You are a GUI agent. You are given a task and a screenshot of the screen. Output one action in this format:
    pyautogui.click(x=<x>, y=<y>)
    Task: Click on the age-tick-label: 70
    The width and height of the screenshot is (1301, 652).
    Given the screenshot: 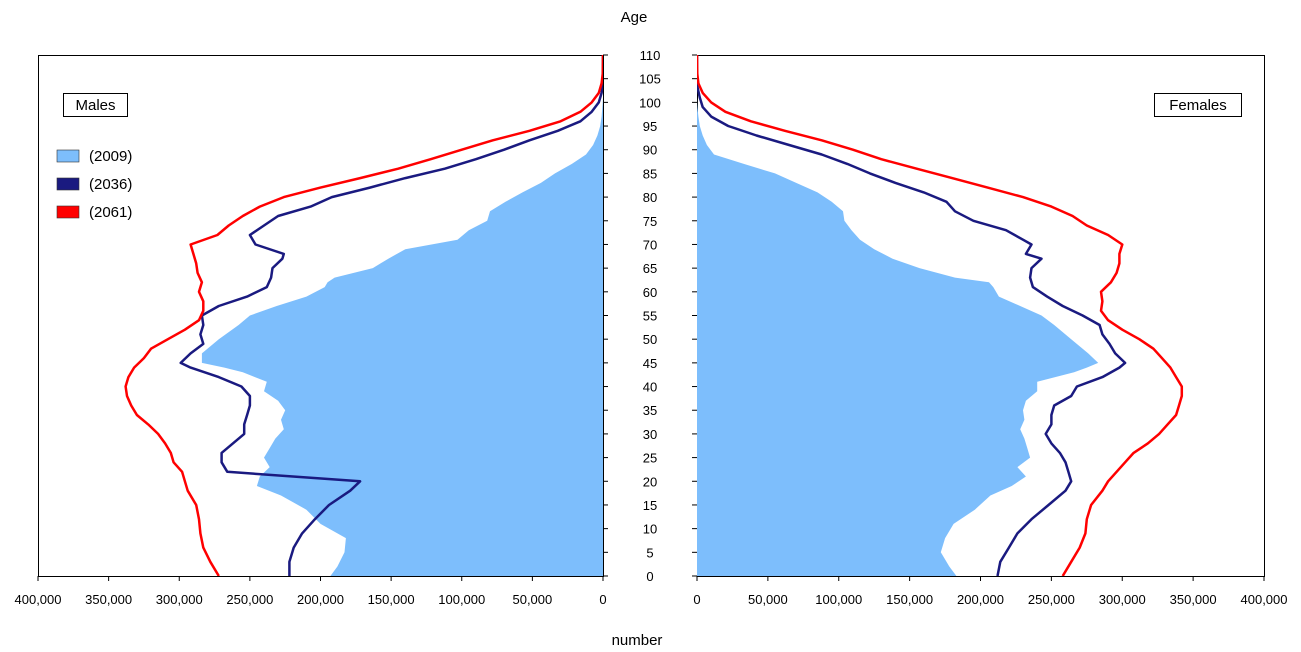 What is the action you would take?
    pyautogui.click(x=650, y=244)
    